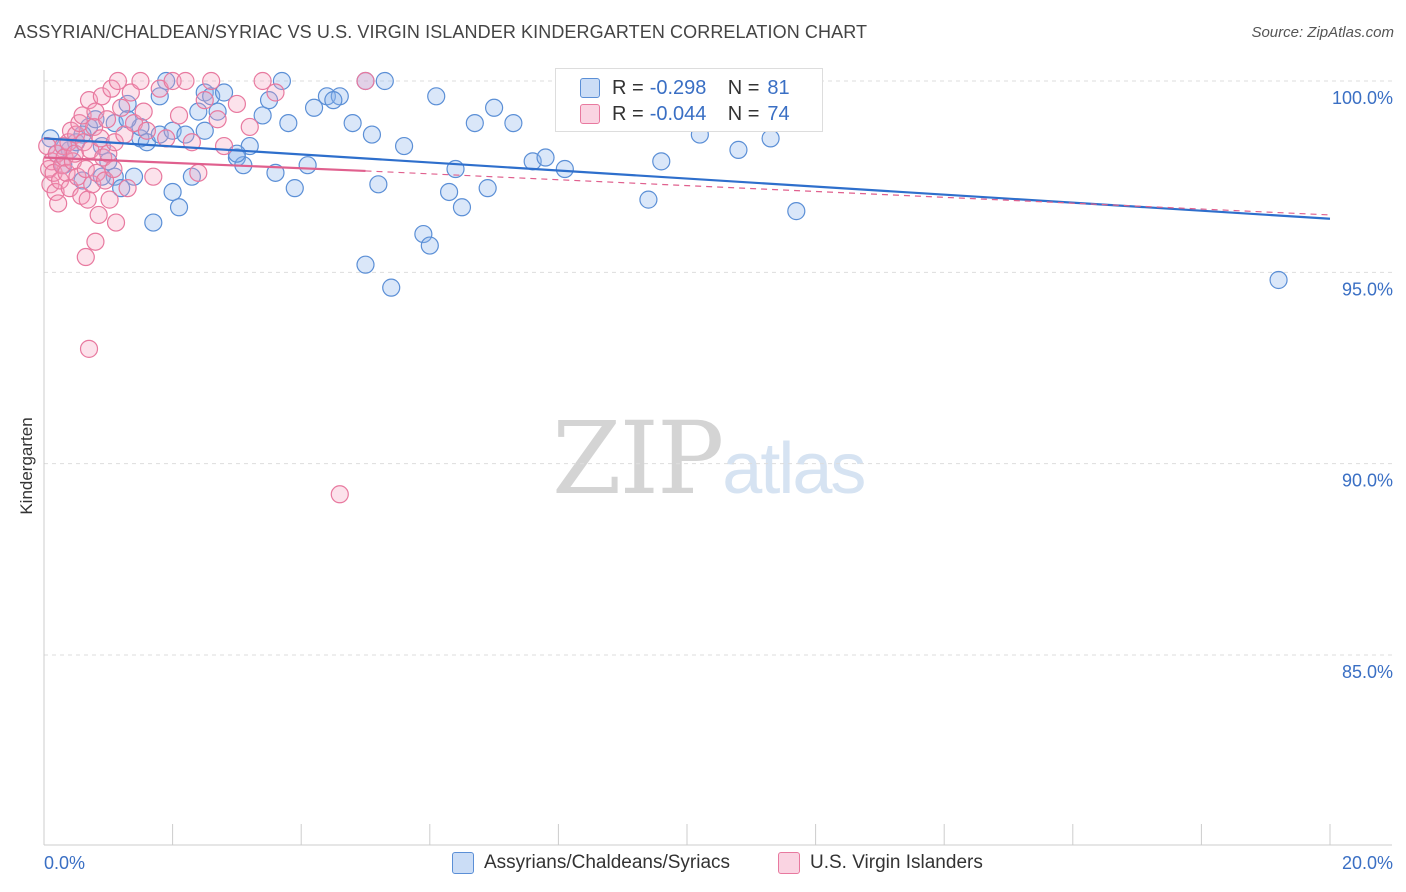 This screenshot has height=892, width=1406. I want to click on y-tick-label: 100.0%, so click(1362, 98).